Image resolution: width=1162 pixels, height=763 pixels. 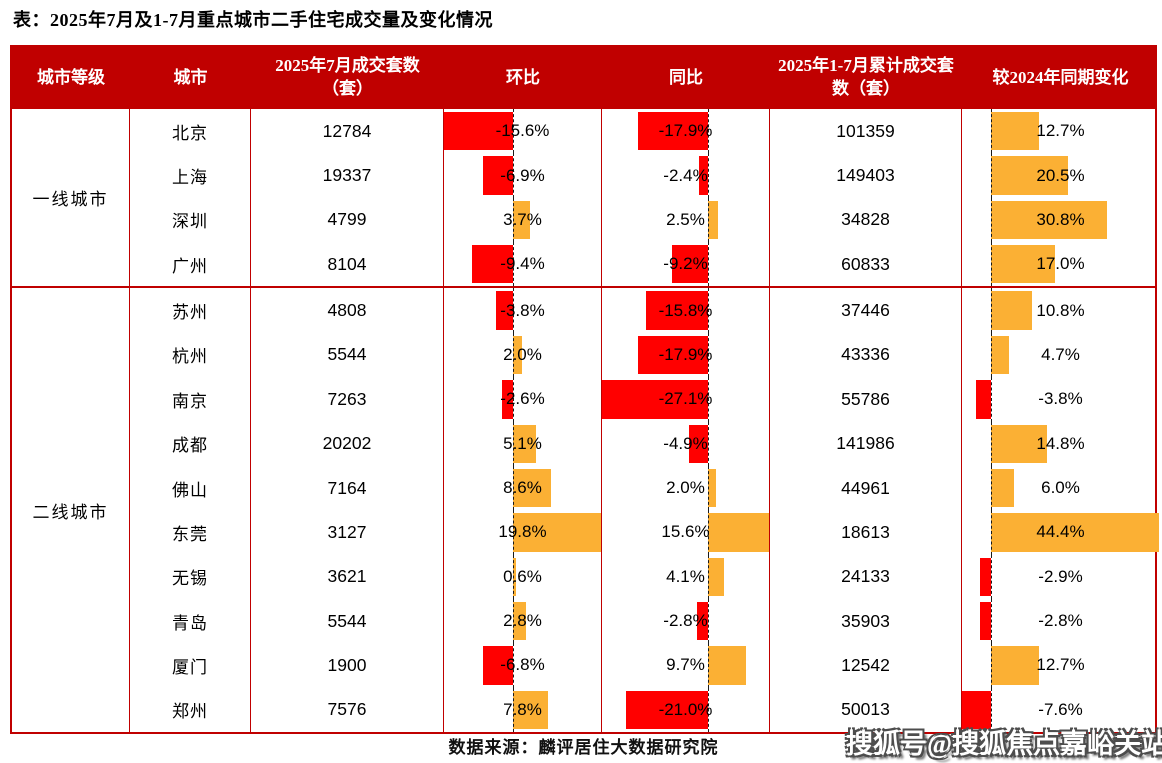 What do you see at coordinates (190, 488) in the screenshot?
I see `city-cell: 佛山` at bounding box center [190, 488].